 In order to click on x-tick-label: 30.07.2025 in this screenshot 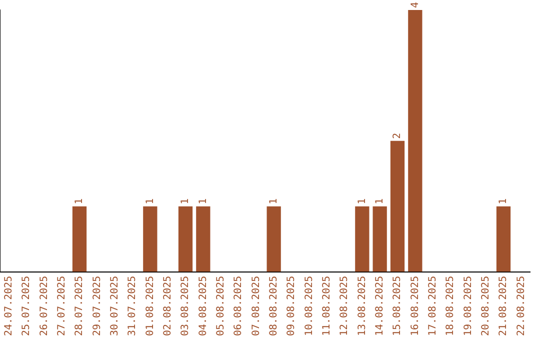, I will do `click(114, 306)`.